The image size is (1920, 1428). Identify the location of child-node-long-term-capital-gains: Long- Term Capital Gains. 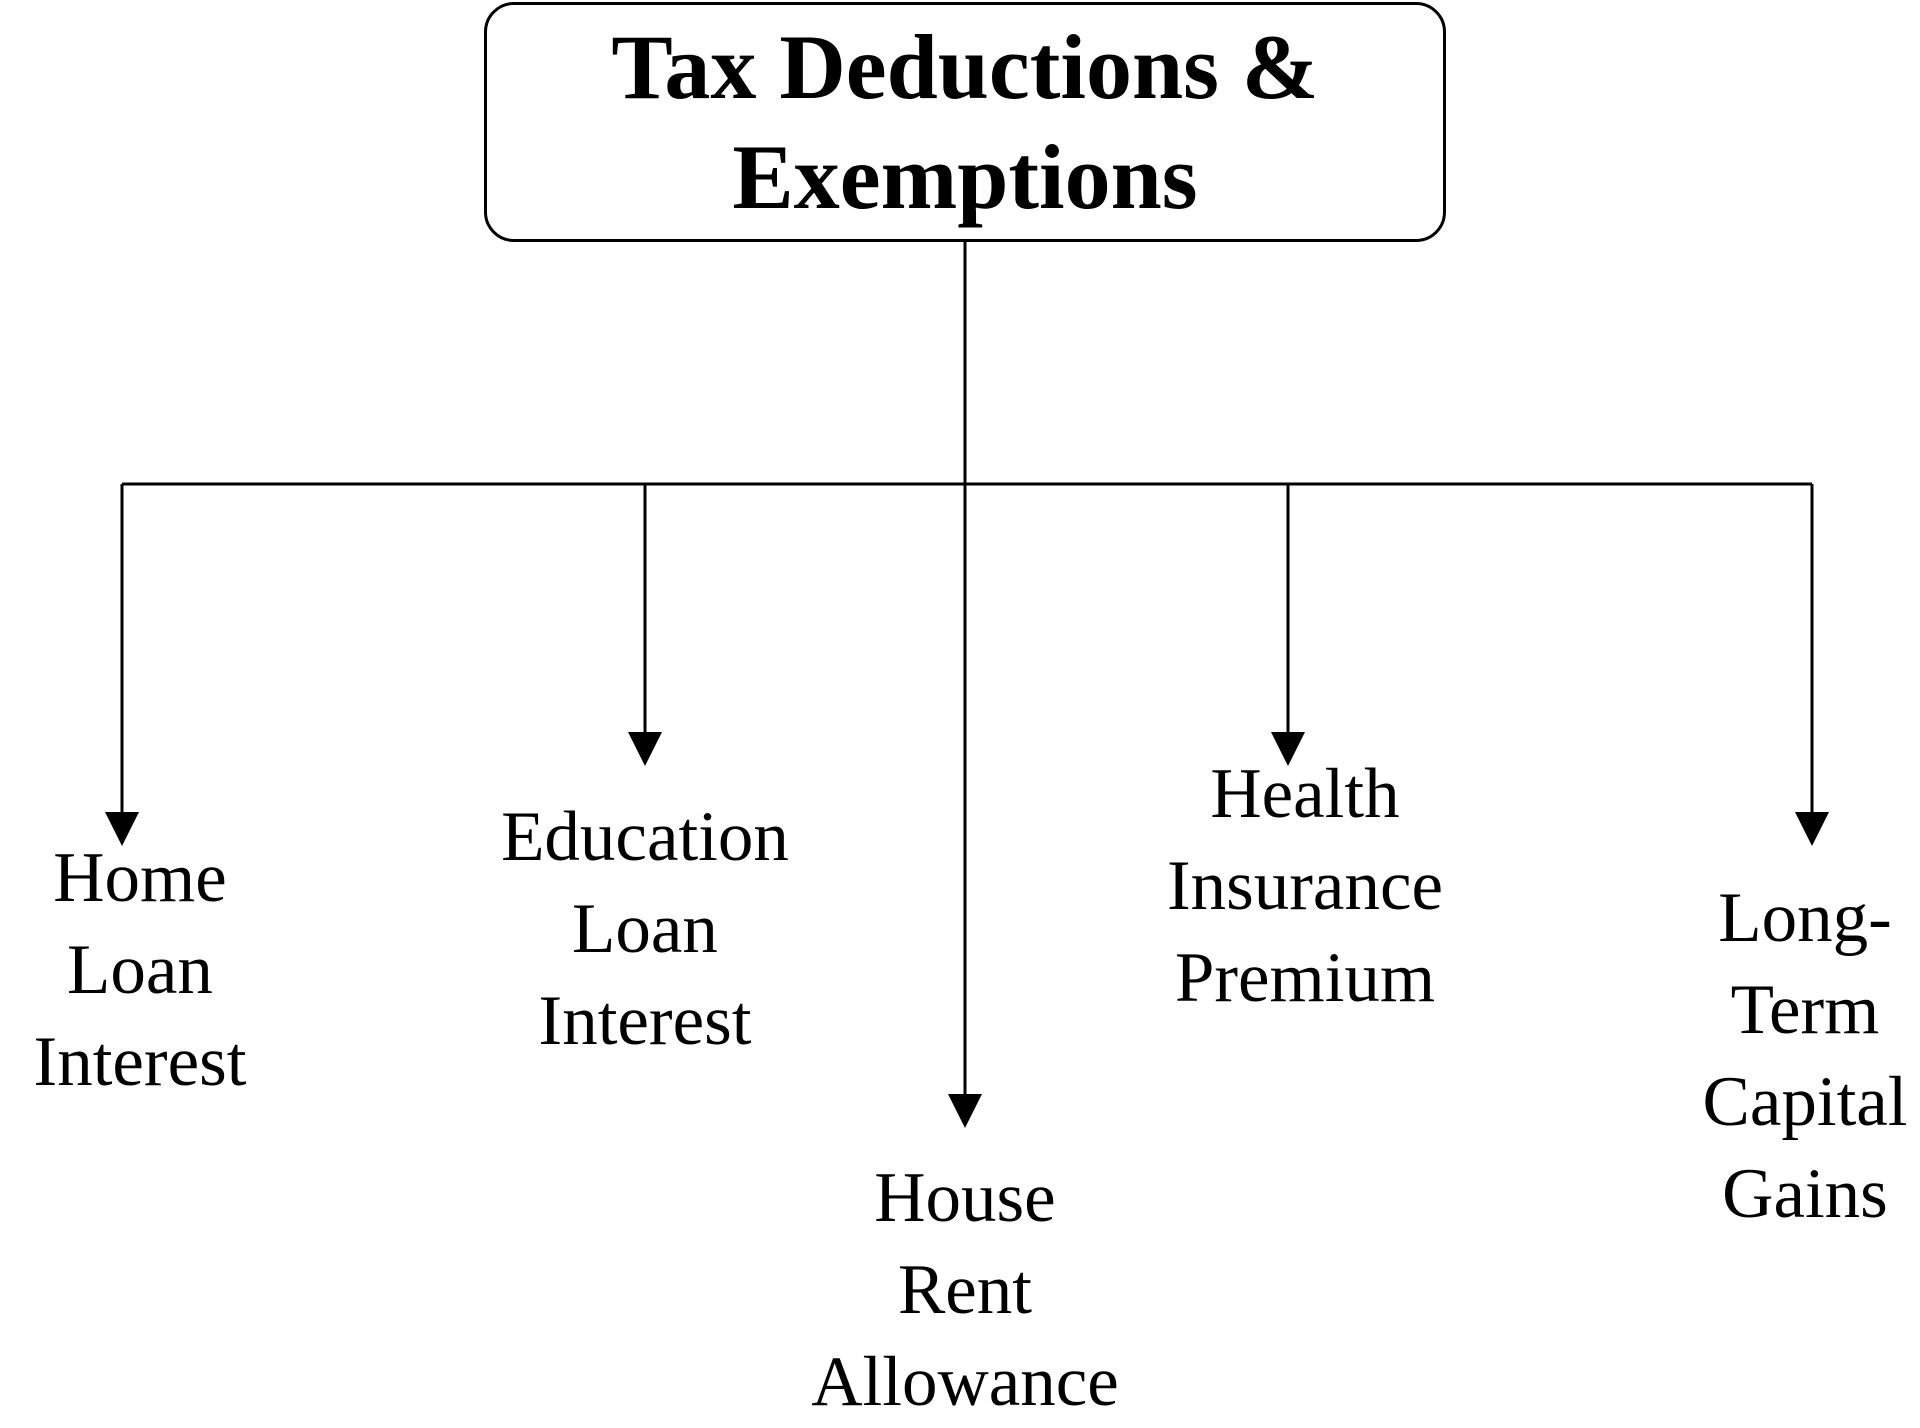
(1805, 1056).